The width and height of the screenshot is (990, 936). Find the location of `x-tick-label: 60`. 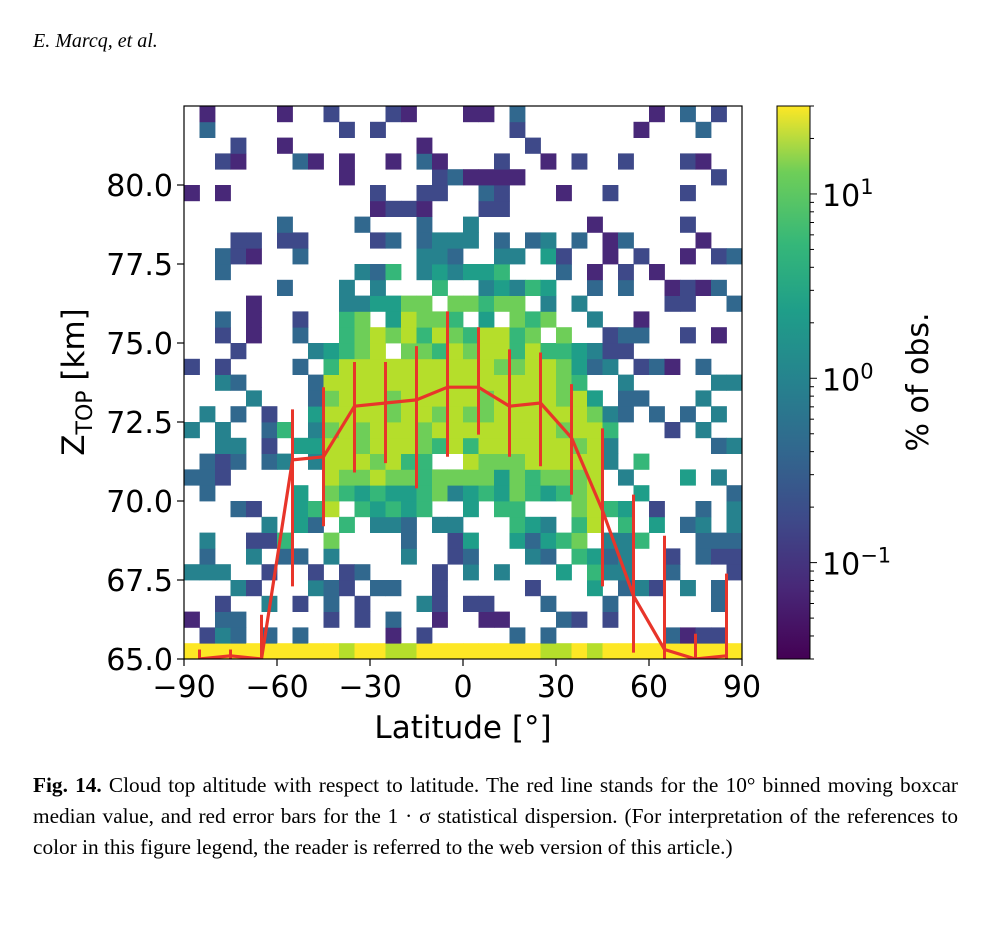

x-tick-label: 60 is located at coordinates (649, 687).